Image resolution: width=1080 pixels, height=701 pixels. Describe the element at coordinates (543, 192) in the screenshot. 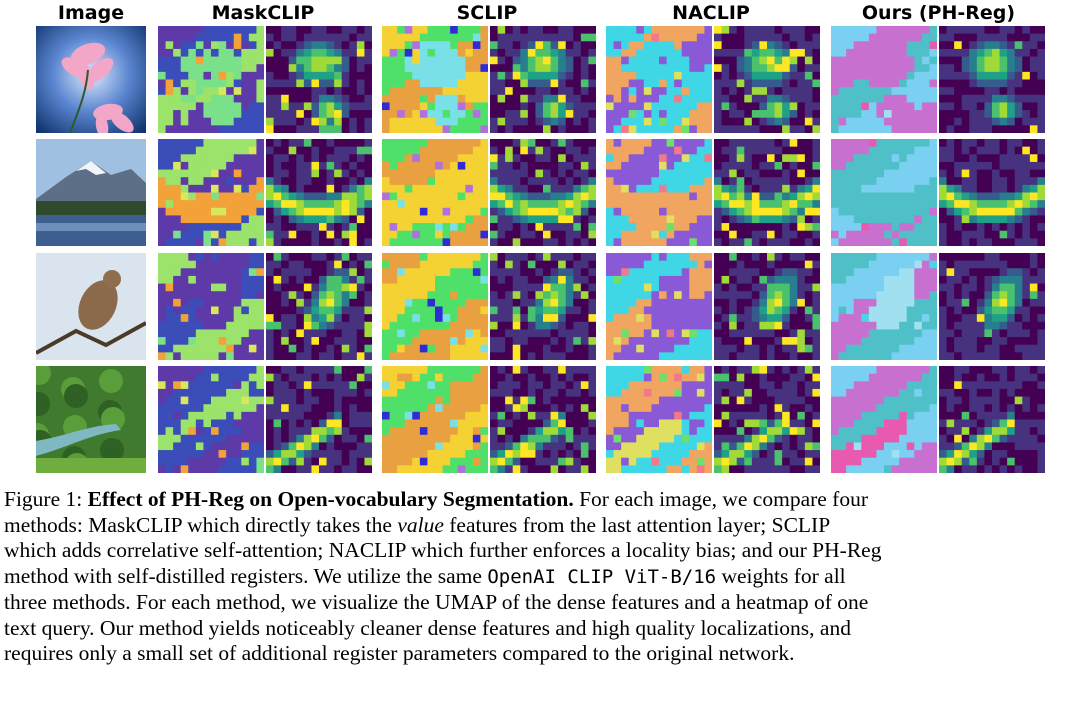

I see `heatmap-sclip-mountain-lake` at that location.